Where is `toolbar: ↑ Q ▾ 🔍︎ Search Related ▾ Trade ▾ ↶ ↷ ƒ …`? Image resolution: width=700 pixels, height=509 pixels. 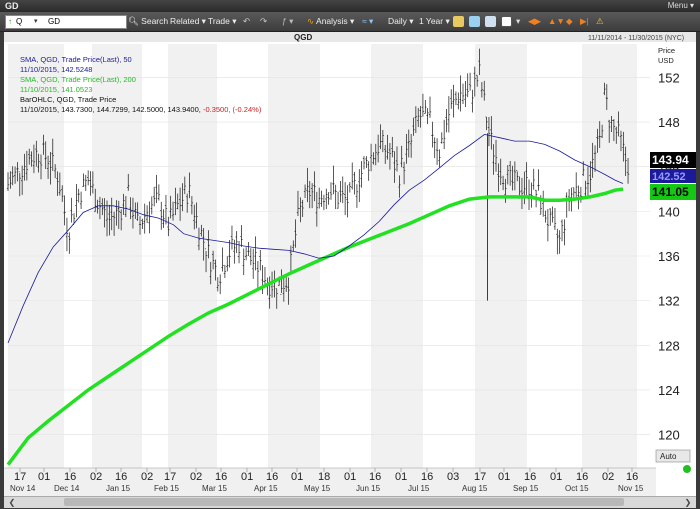 toolbar: ↑ Q ▾ 🔍︎ Search Related ▾ Trade ▾ ↶ ↷ ƒ … is located at coordinates (350, 22).